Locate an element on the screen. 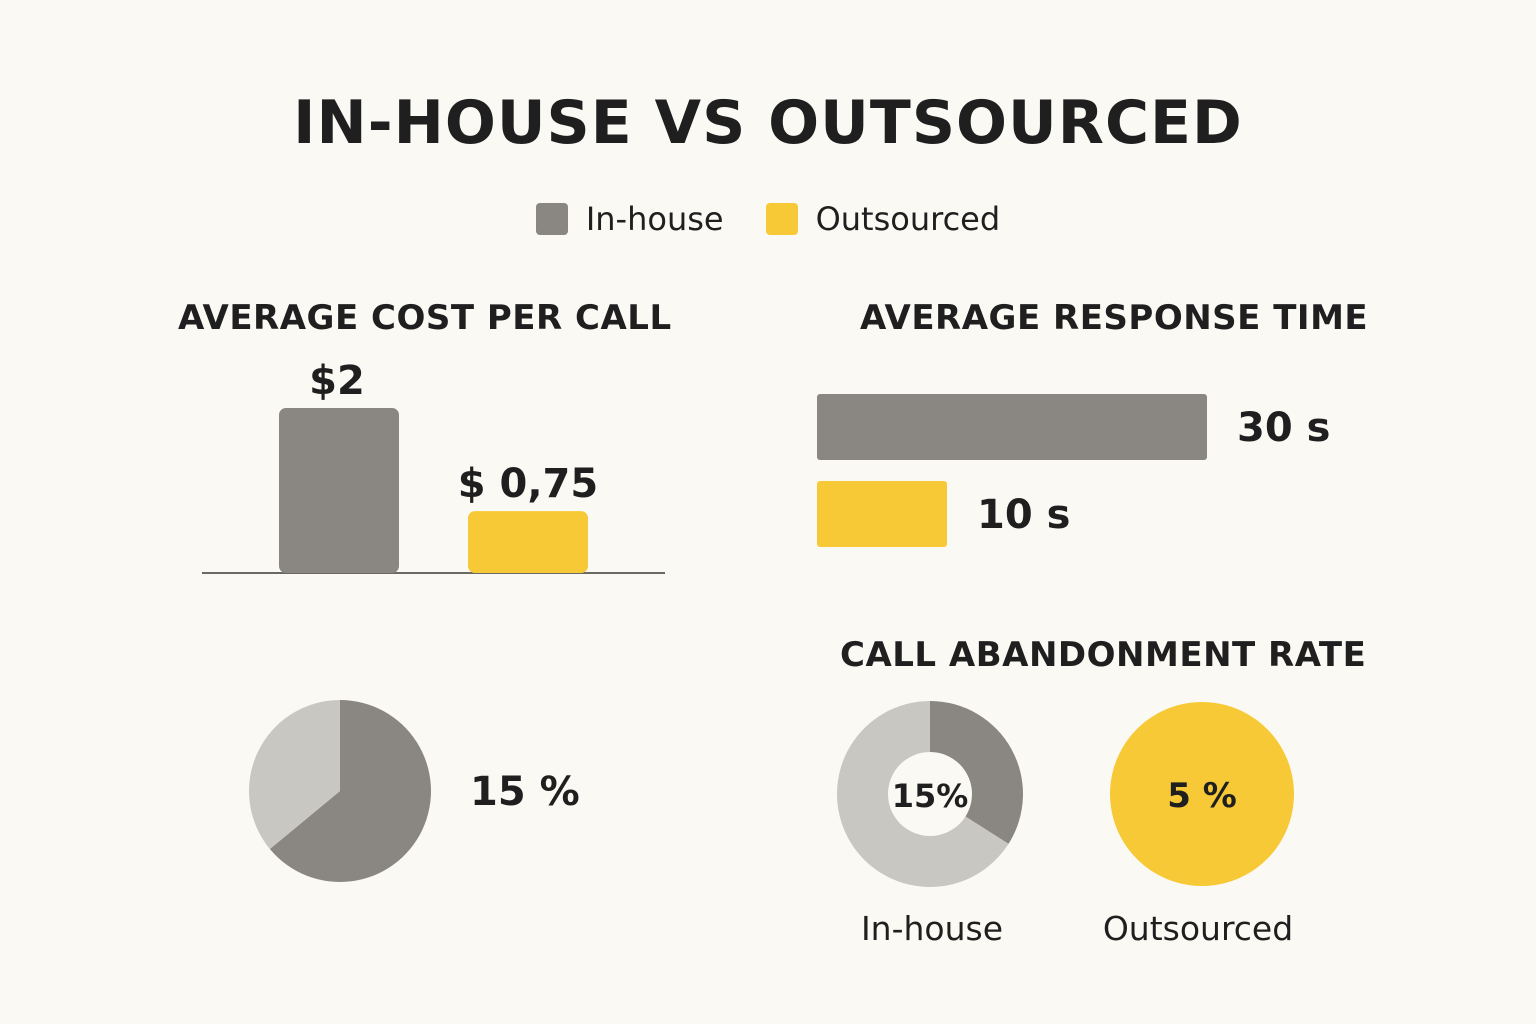  response-value-label-in-house: 30 s is located at coordinates (1283, 428).